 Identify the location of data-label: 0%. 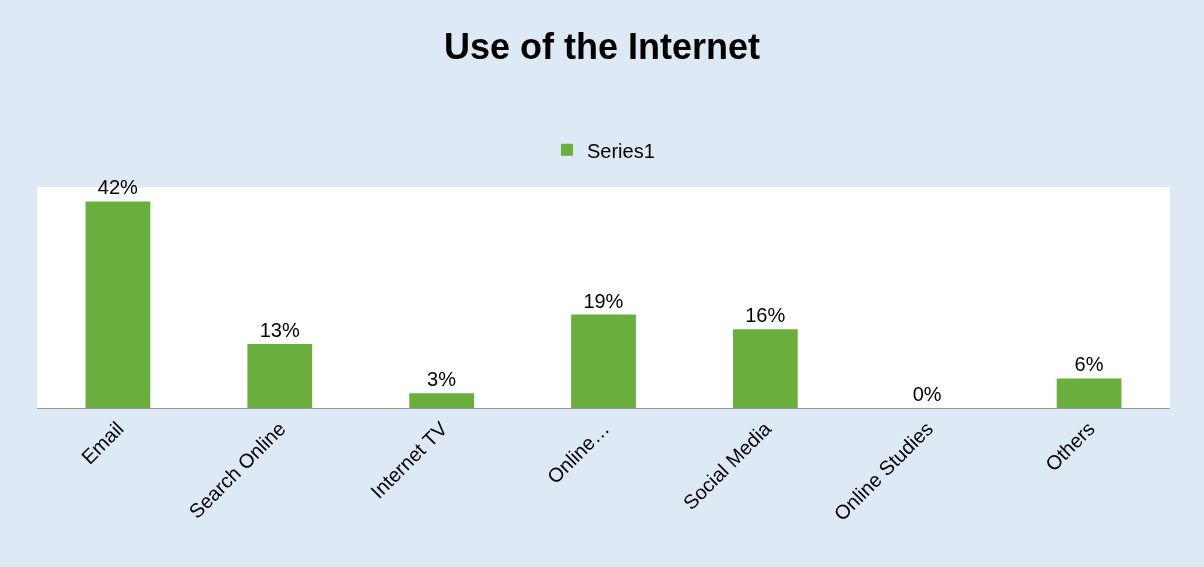
(927, 394).